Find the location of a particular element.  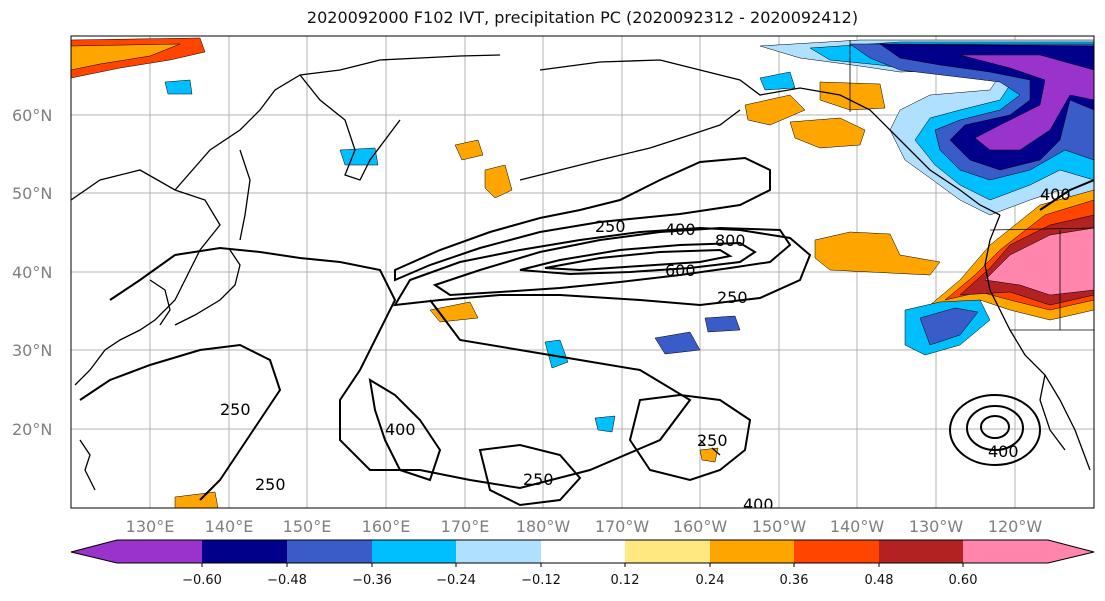

boundaries is located at coordinates (971, 185).